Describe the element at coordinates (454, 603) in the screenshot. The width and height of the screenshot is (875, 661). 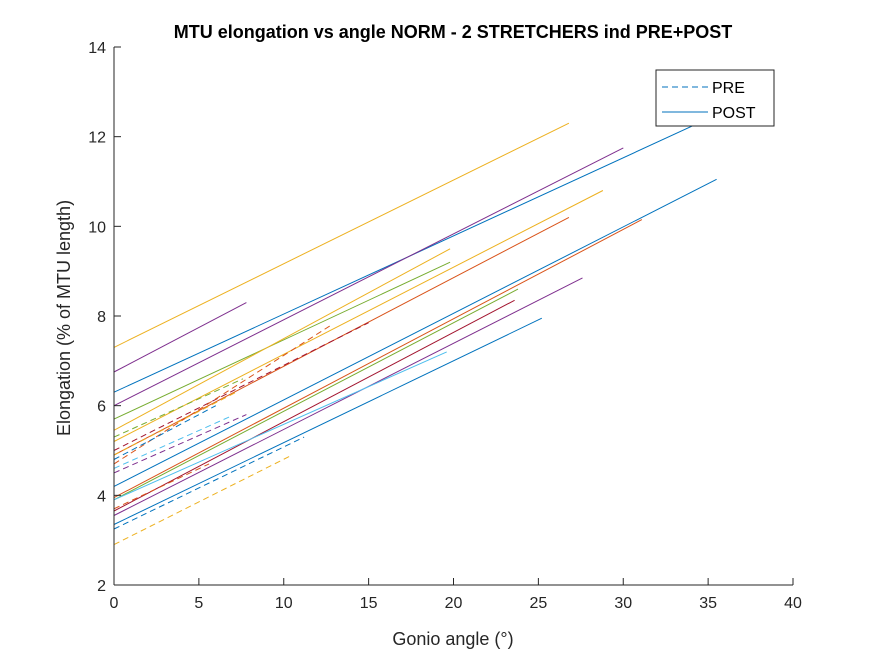
I see `x-tick-label: 20` at that location.